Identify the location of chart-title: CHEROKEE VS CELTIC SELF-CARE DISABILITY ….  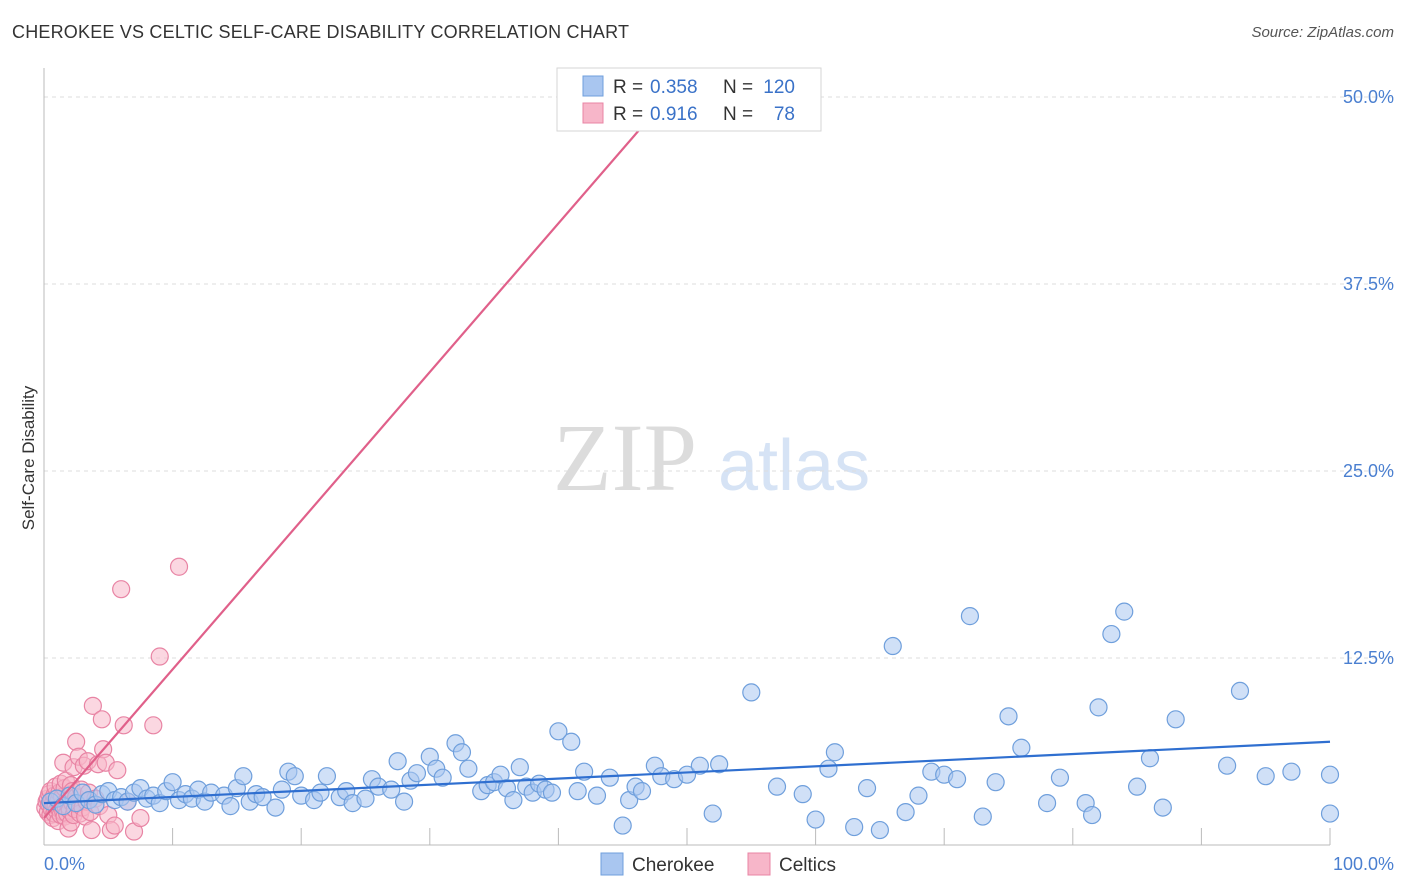
(321, 32).